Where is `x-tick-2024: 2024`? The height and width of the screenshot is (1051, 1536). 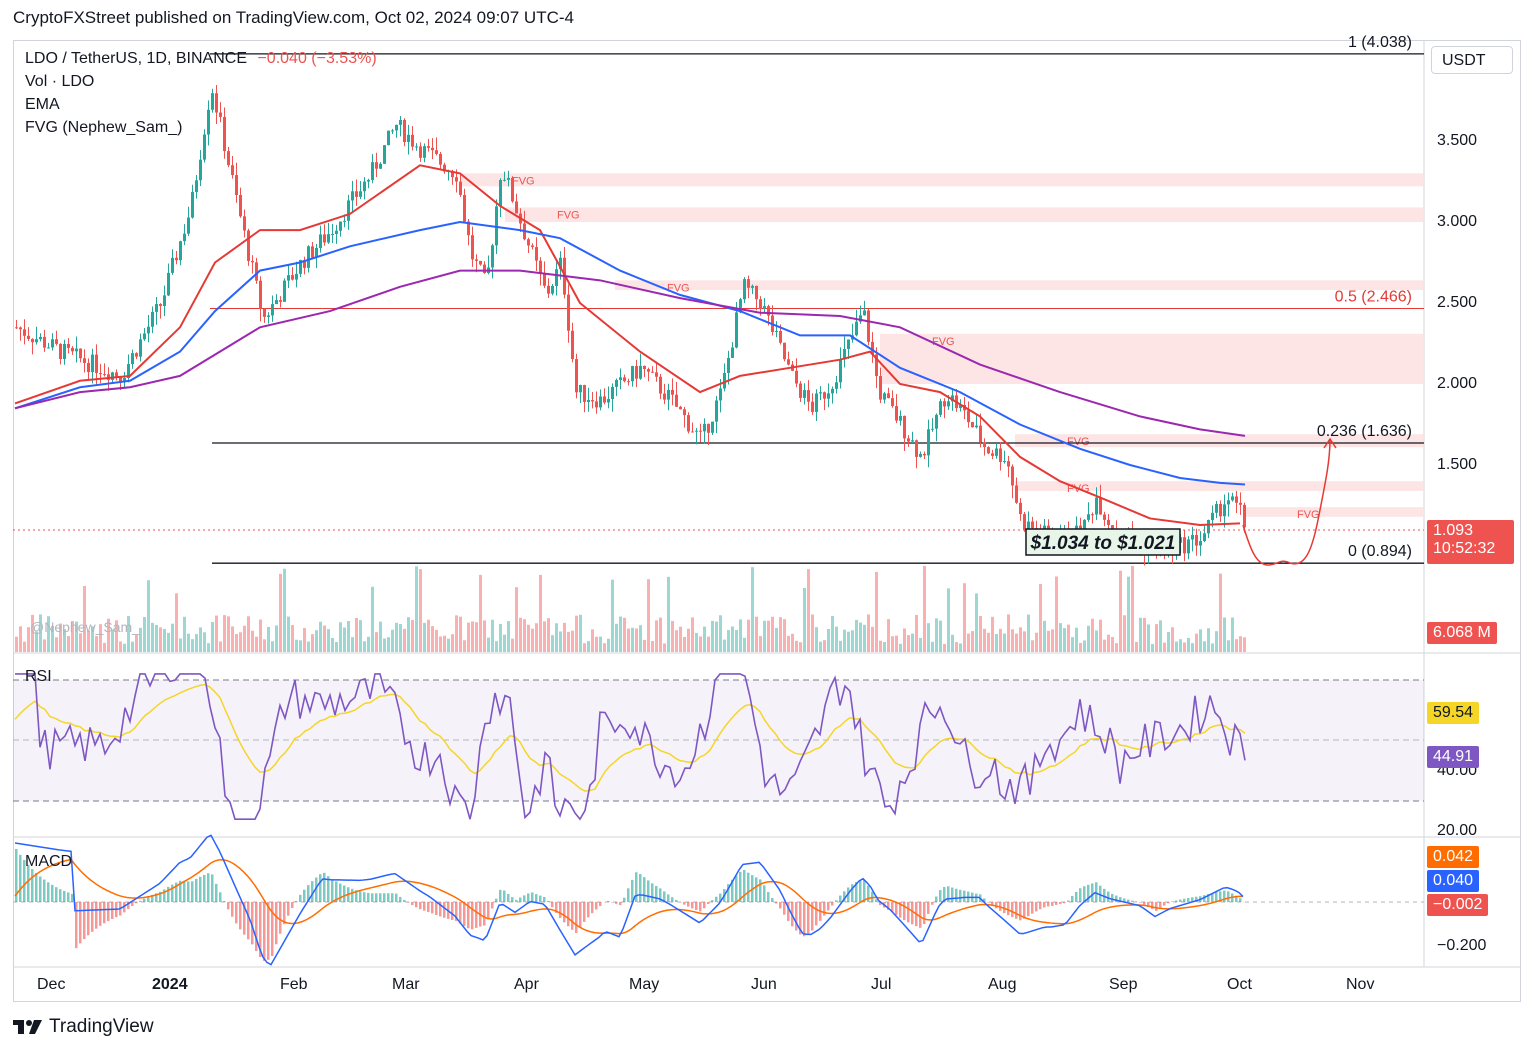 x-tick-2024: 2024 is located at coordinates (170, 984).